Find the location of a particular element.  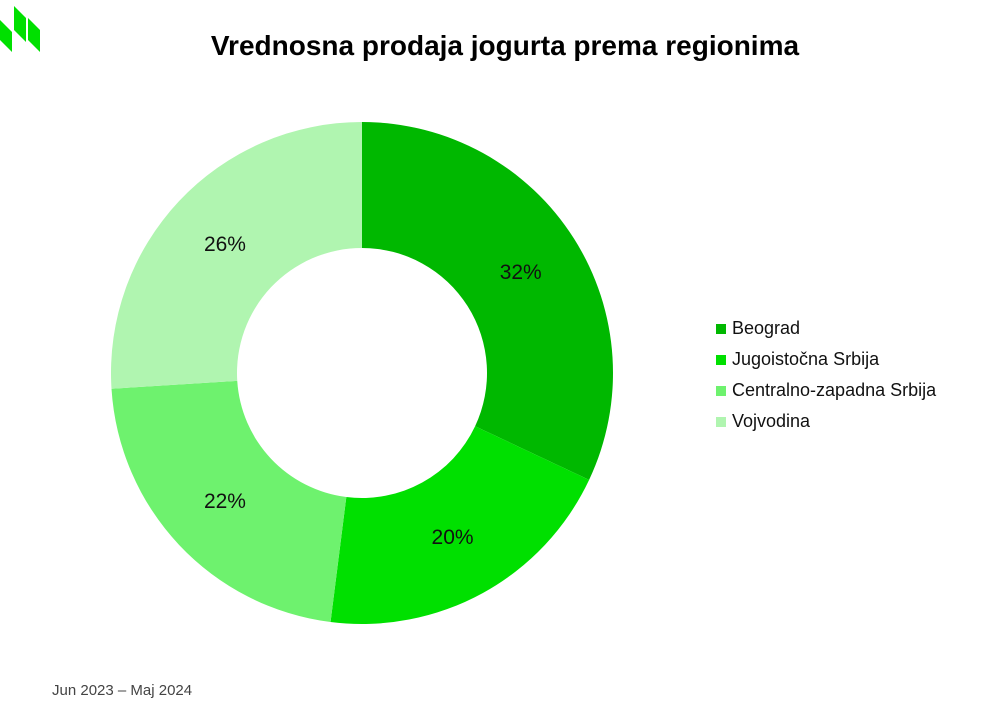

slice-label: 26% is located at coordinates (225, 244).